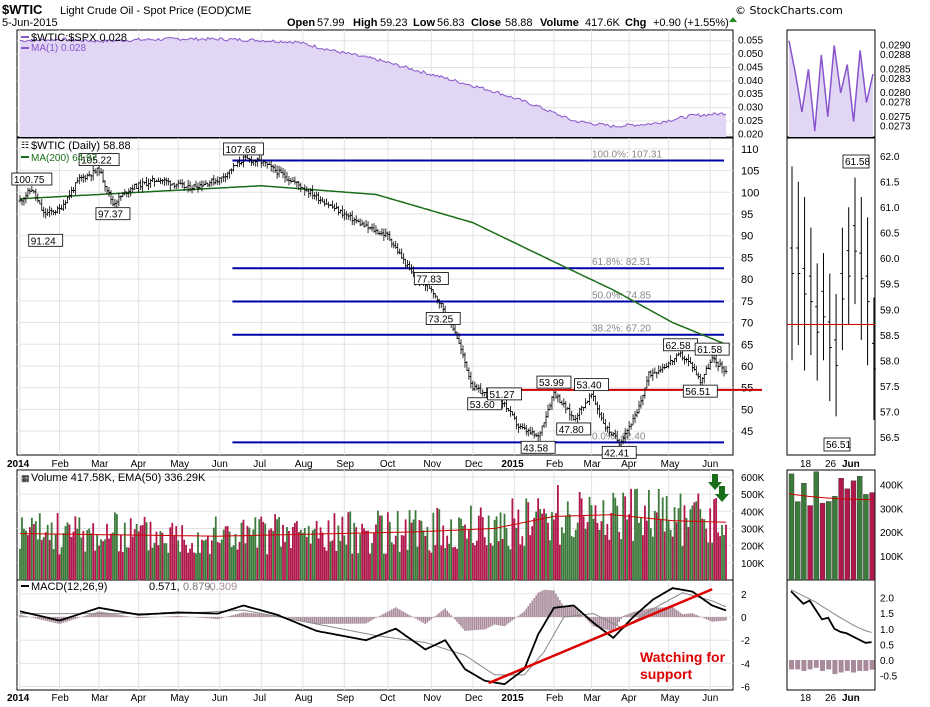 The width and height of the screenshot is (930, 707). What do you see at coordinates (301, 23) in the screenshot?
I see `open-label: Open` at bounding box center [301, 23].